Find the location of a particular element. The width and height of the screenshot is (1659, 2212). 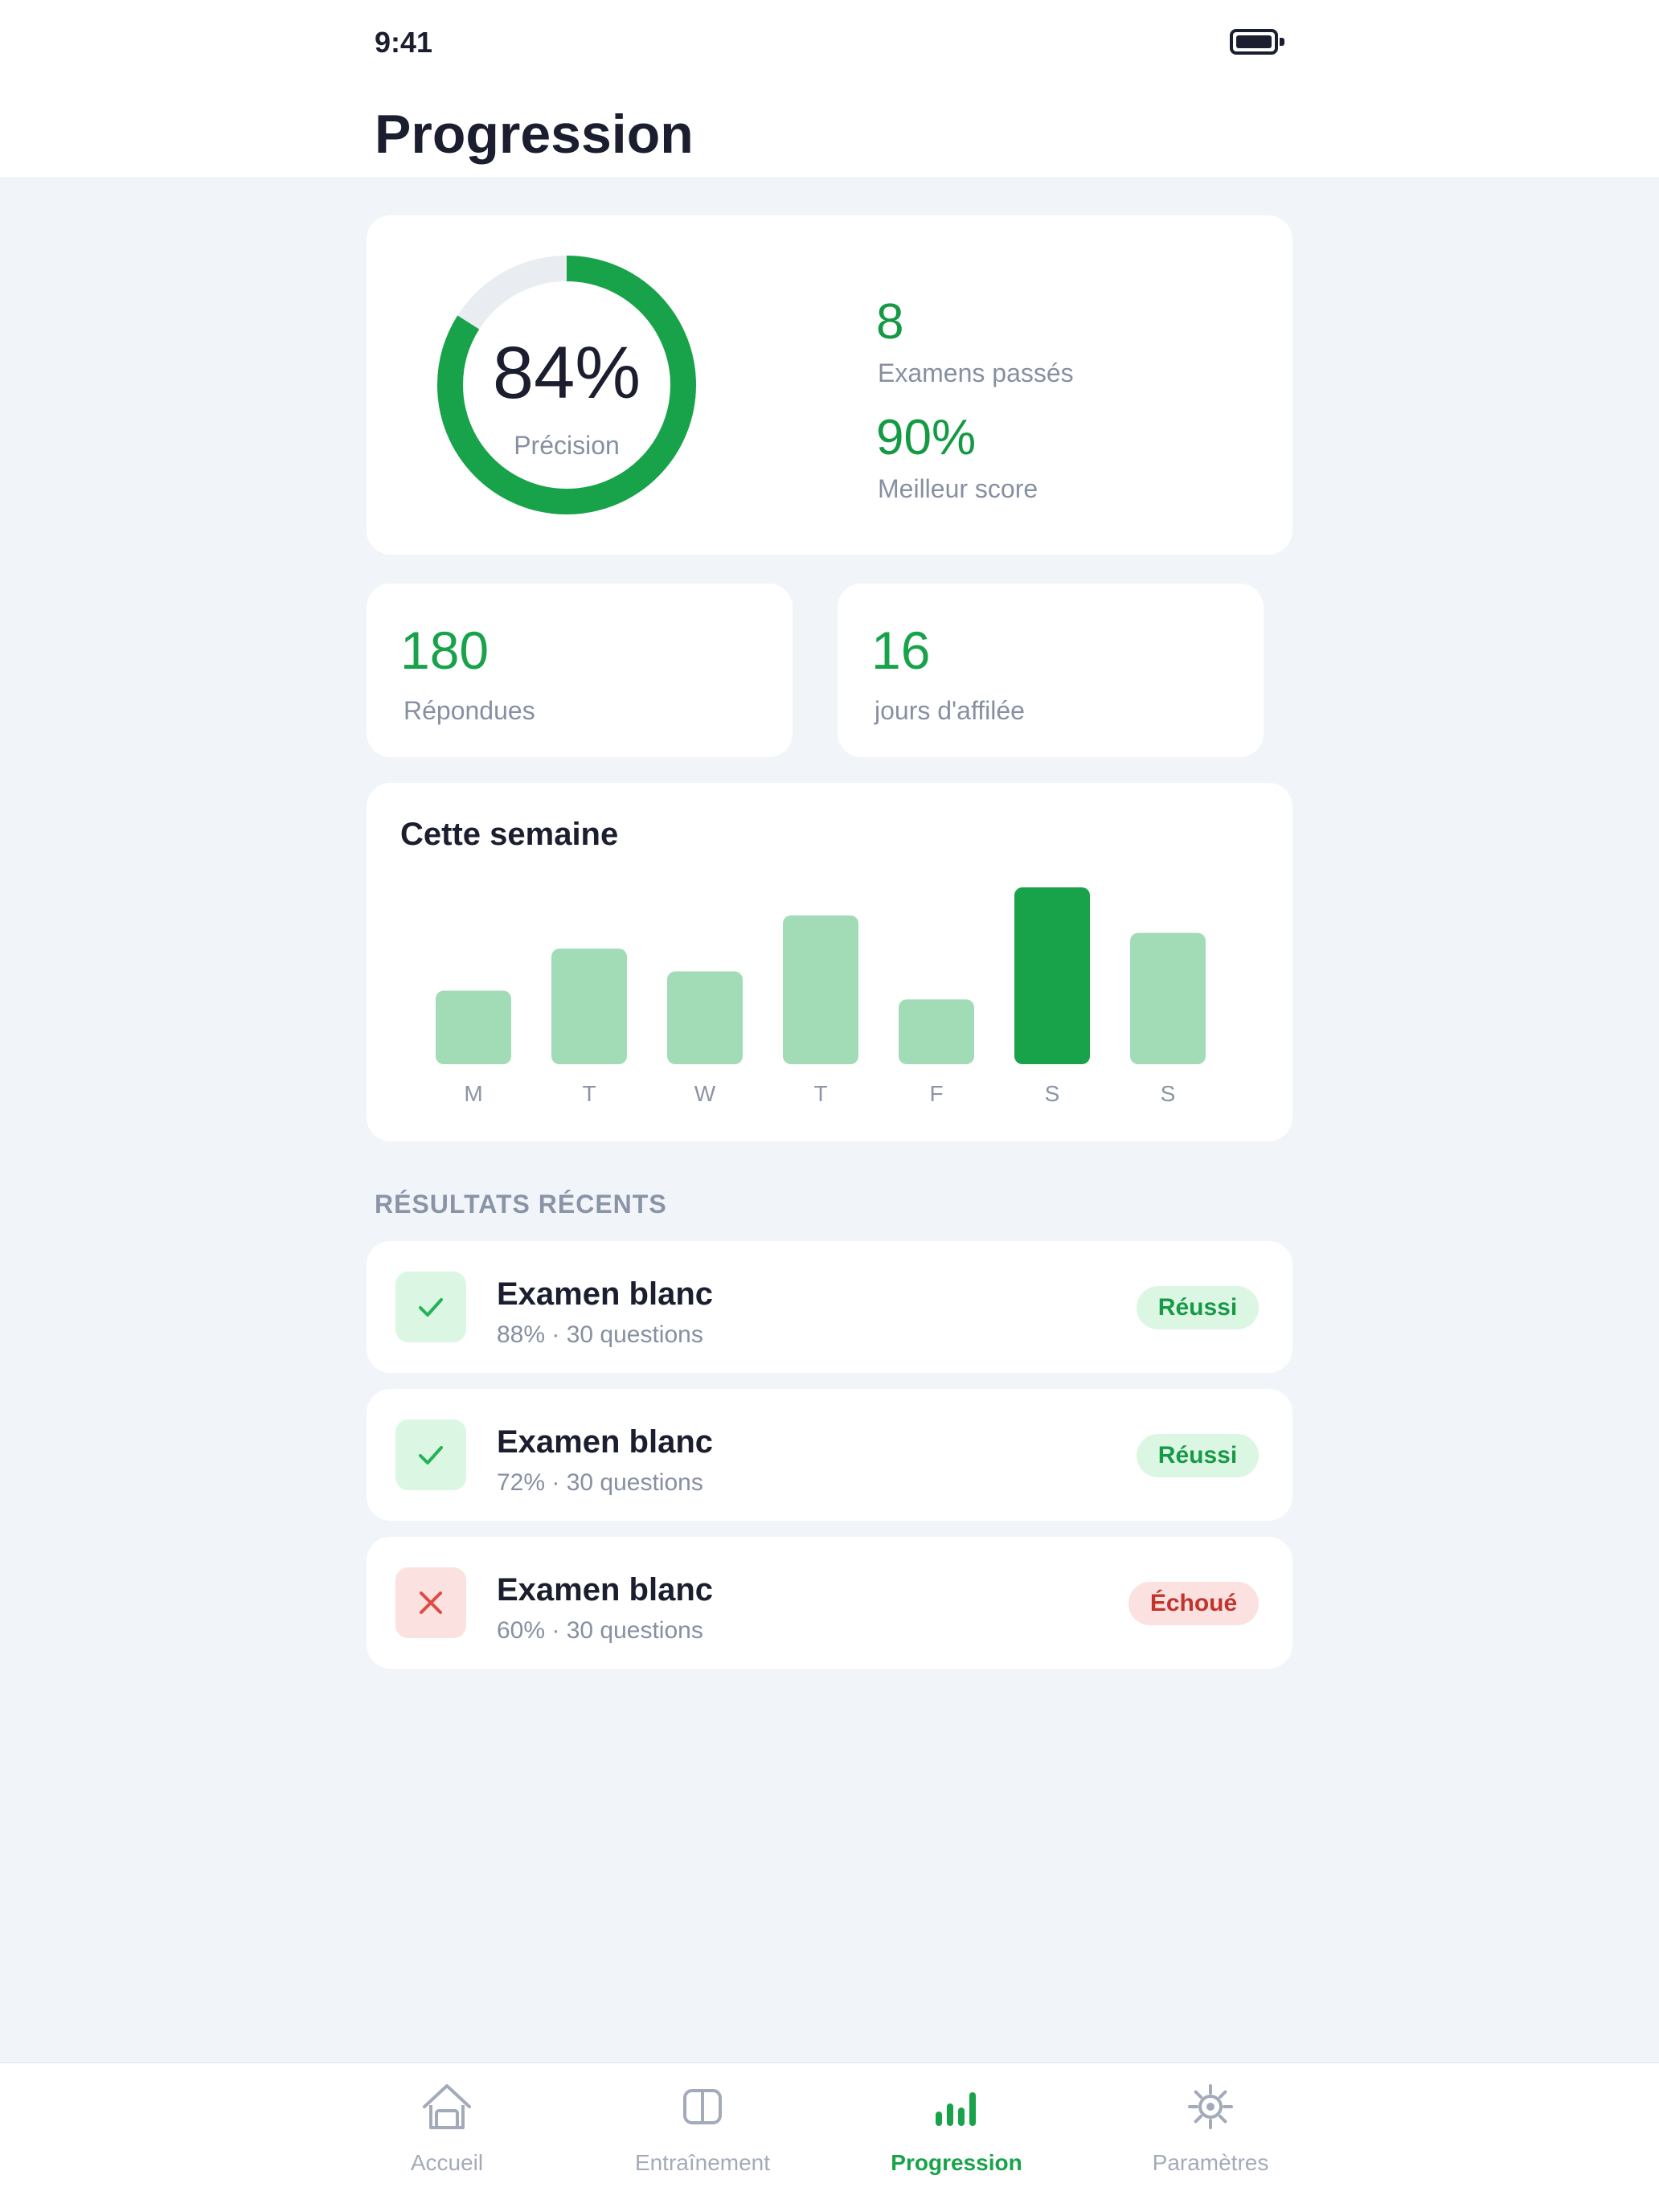

chart-day-label: F is located at coordinates (936, 1093).